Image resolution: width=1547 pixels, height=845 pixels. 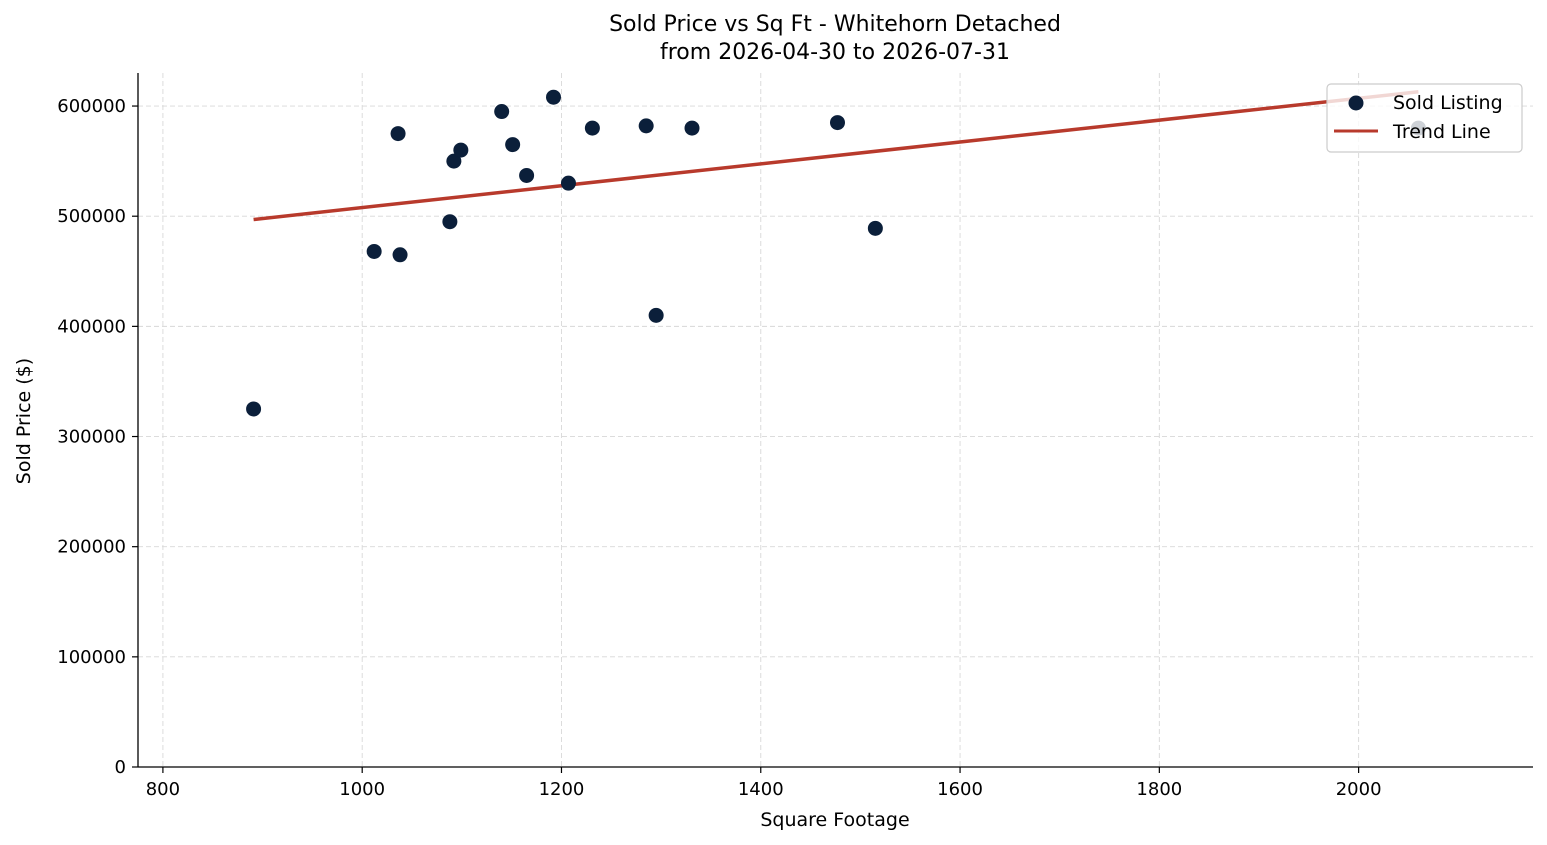 I want to click on x-tick-label: 800, so click(x=163, y=789).